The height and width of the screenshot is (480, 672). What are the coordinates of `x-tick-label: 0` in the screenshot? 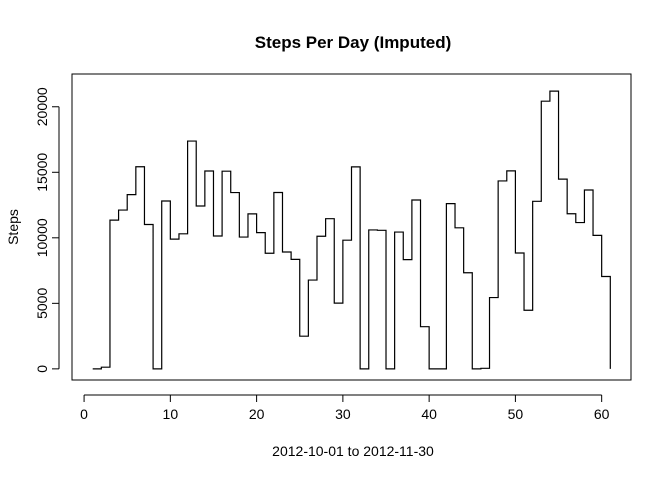 It's located at (84, 414).